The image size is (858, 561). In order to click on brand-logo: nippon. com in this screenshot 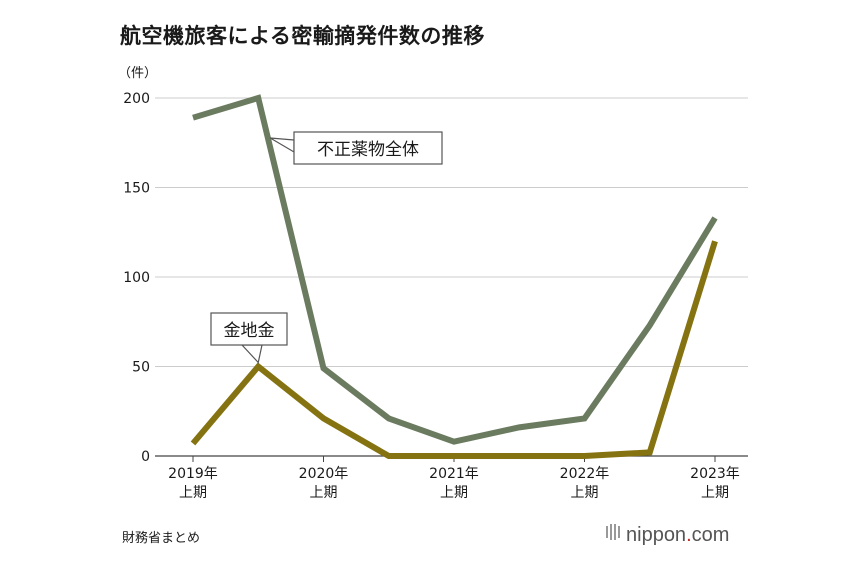, I will do `click(667, 535)`.